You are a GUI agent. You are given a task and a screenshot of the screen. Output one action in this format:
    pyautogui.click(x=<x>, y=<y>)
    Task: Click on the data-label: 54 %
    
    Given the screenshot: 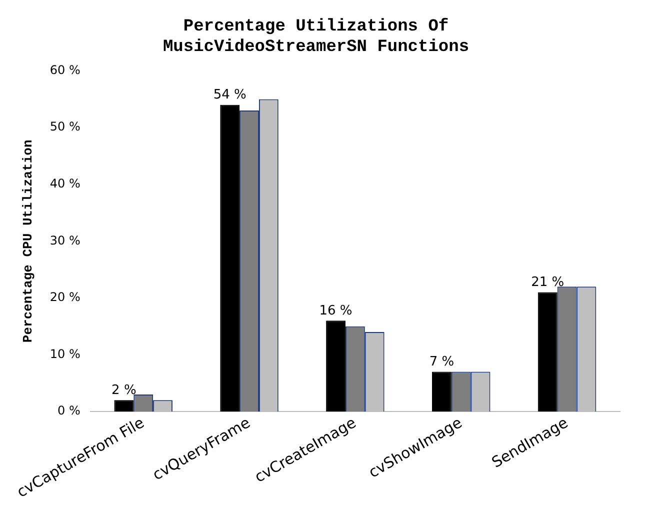 What is the action you would take?
    pyautogui.click(x=229, y=95)
    